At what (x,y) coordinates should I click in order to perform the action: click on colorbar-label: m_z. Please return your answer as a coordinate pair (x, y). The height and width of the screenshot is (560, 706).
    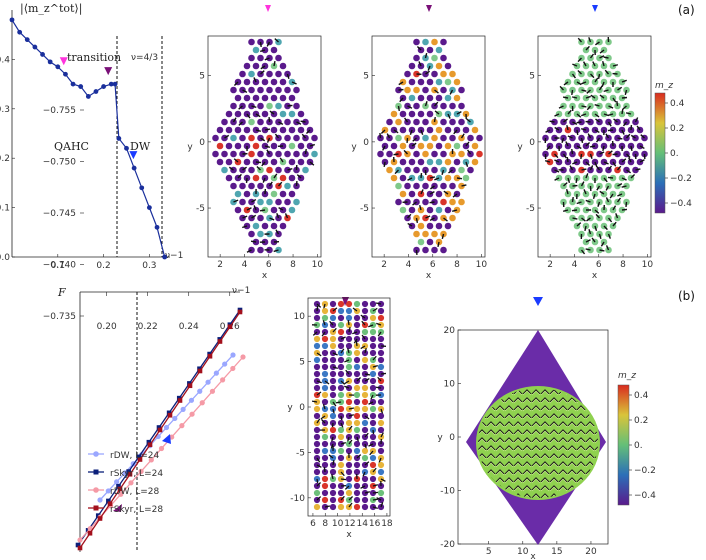
    Looking at the image, I should click on (664, 86).